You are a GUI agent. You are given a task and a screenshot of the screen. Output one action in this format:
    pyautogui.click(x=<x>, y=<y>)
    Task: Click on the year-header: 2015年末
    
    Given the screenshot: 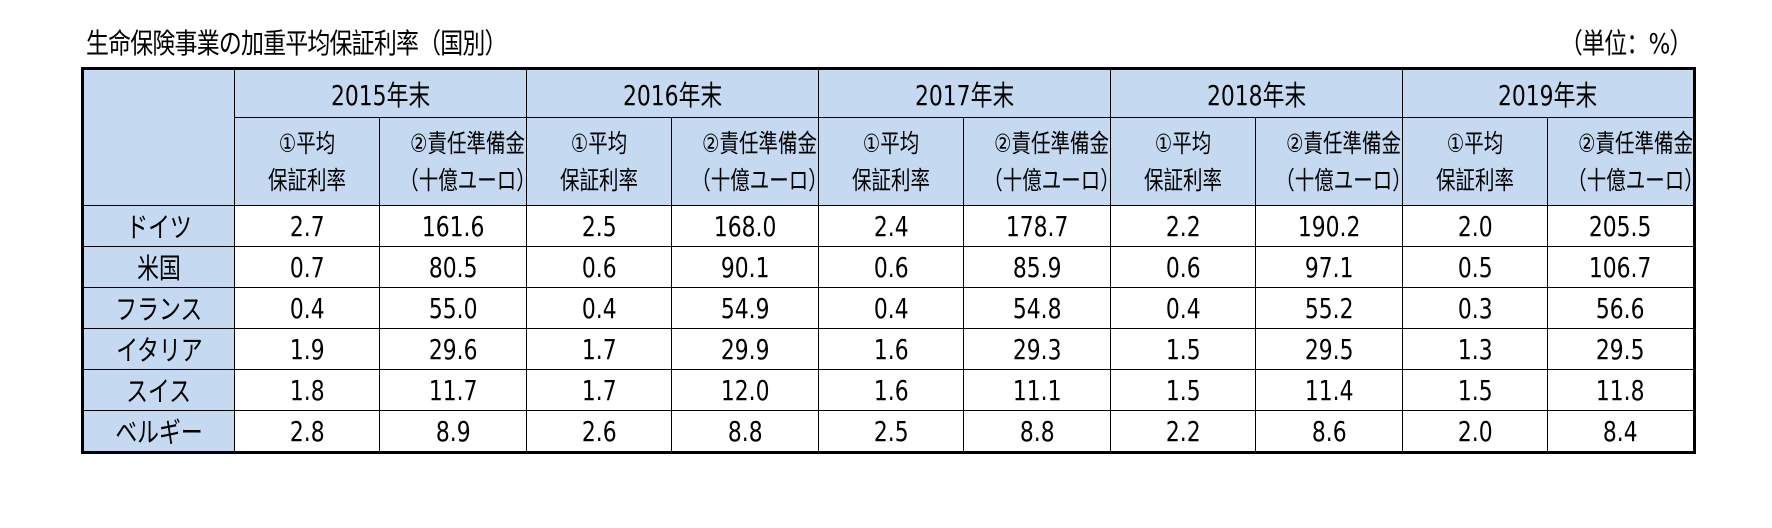 What is the action you would take?
    pyautogui.click(x=380, y=93)
    